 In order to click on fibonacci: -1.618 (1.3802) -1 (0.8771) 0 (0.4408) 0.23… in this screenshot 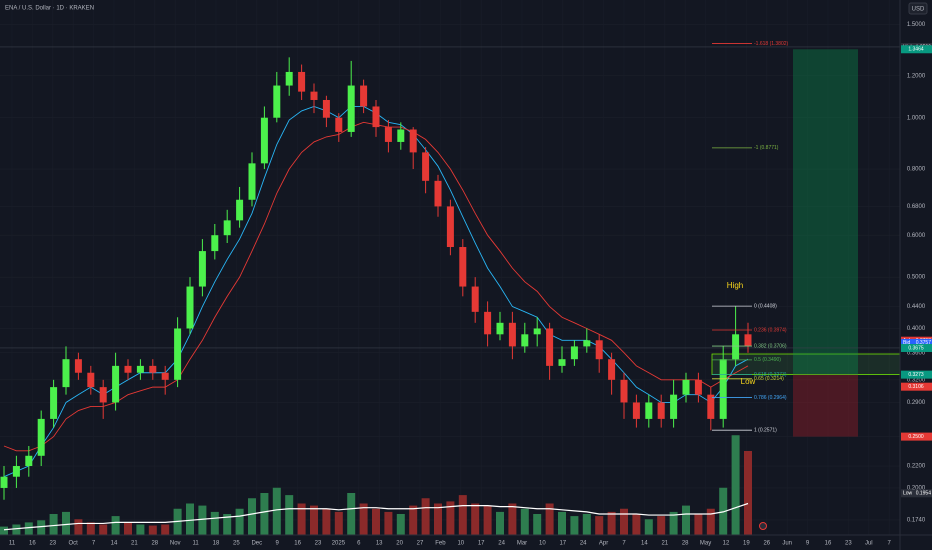, I will do `click(750, 237)`.